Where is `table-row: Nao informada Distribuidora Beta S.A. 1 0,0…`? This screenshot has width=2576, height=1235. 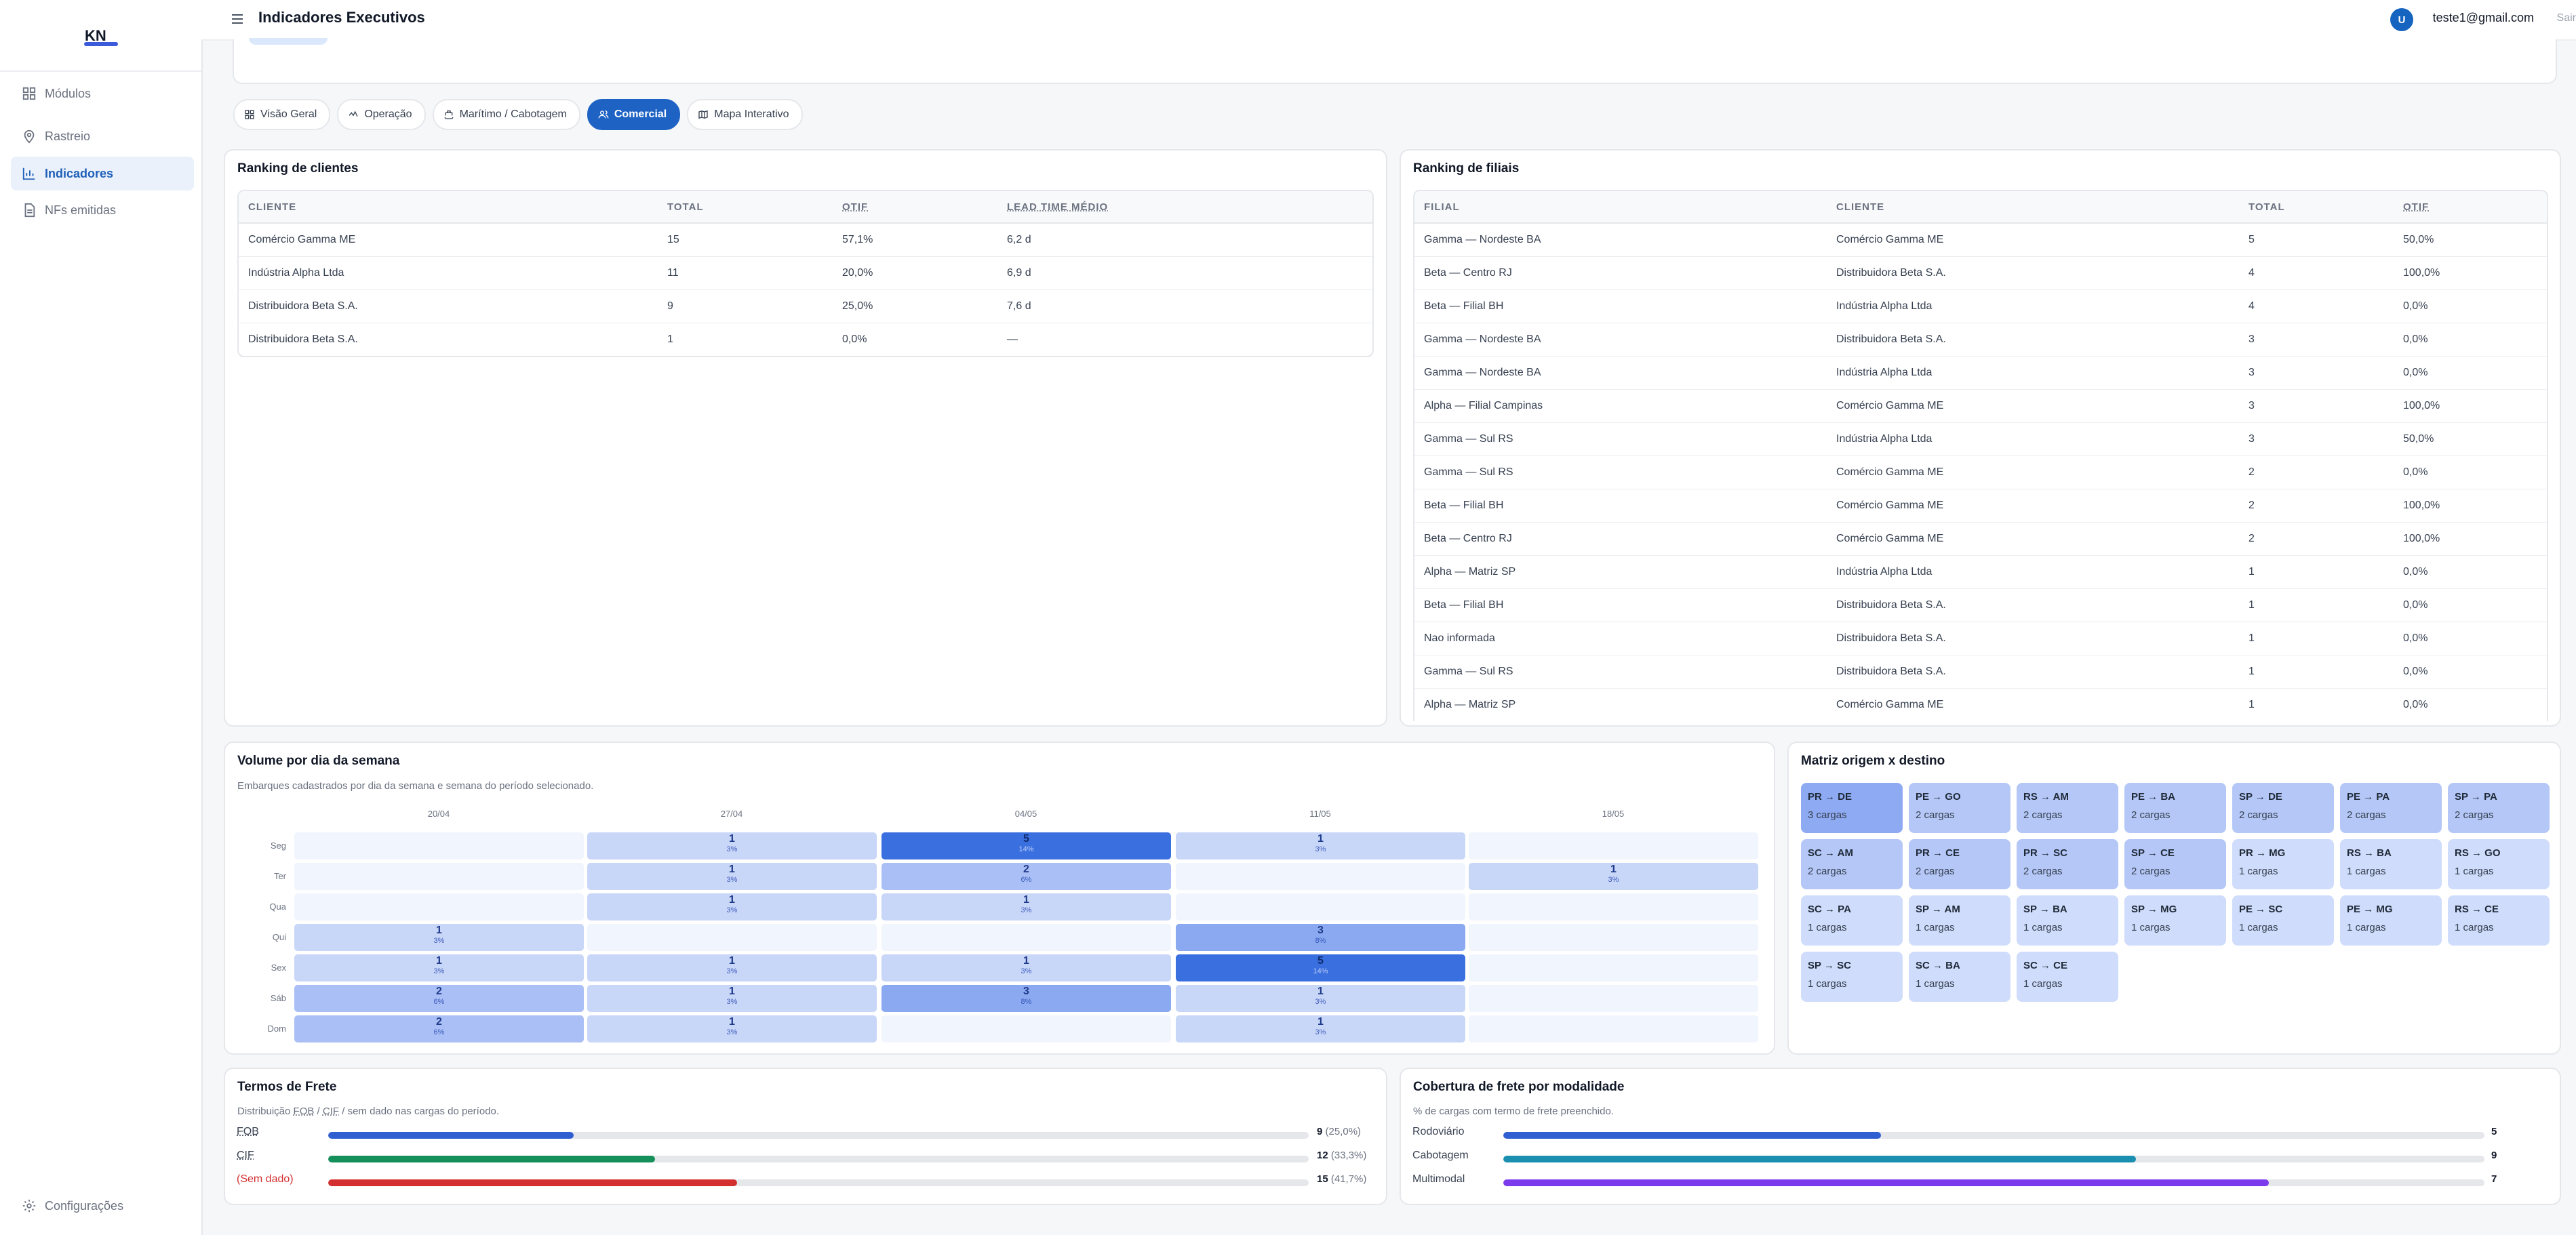
table-row: Nao informada Distribuidora Beta S.A. 1 0,0… is located at coordinates (1981, 638).